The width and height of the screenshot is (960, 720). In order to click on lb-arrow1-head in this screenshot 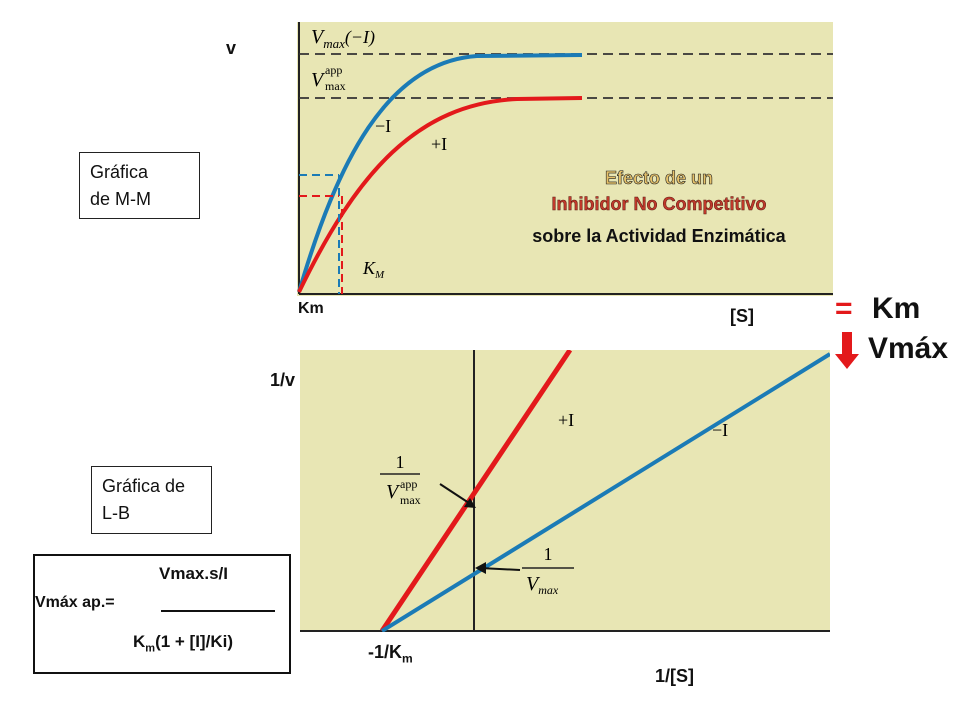, I will do `click(470, 503)`.